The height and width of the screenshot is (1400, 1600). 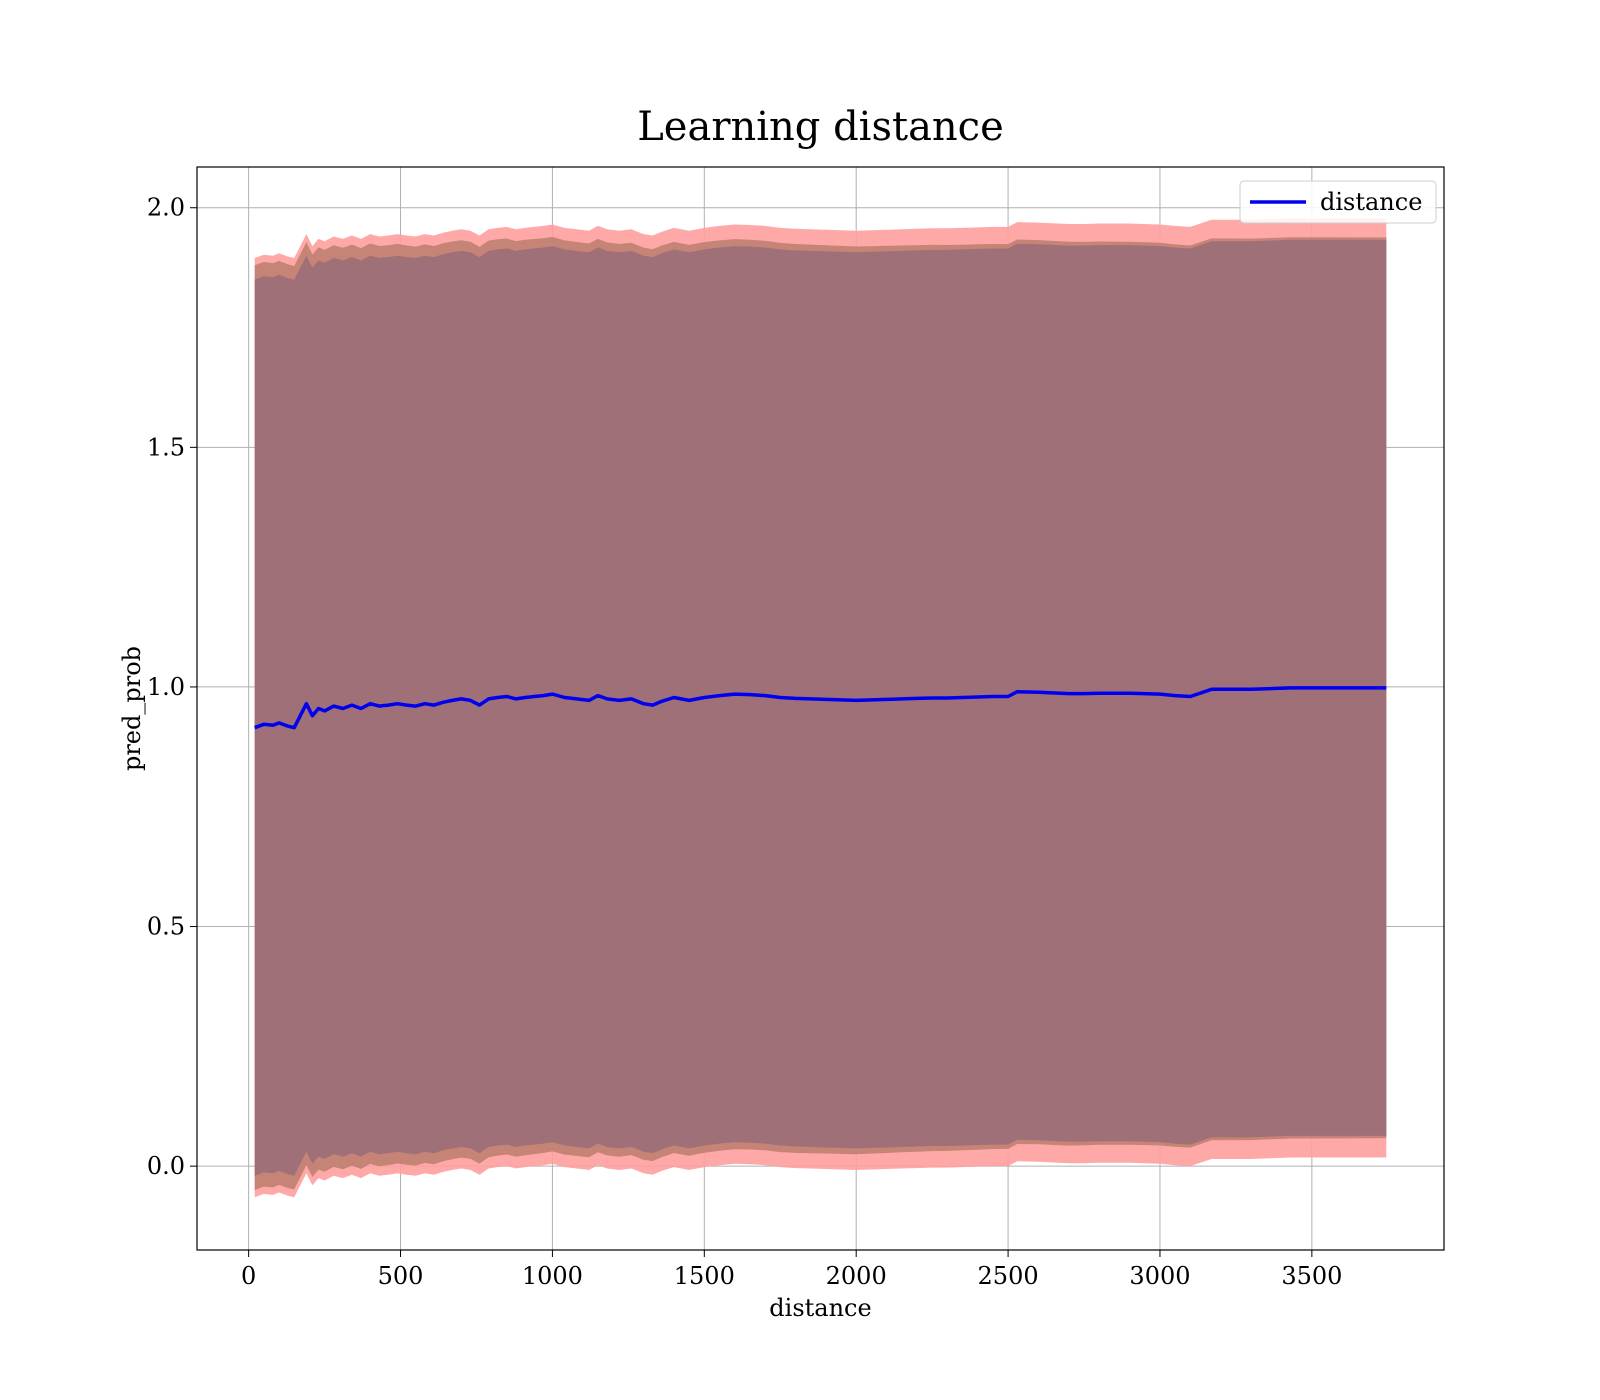 I want to click on legend-box, so click(x=1338, y=202).